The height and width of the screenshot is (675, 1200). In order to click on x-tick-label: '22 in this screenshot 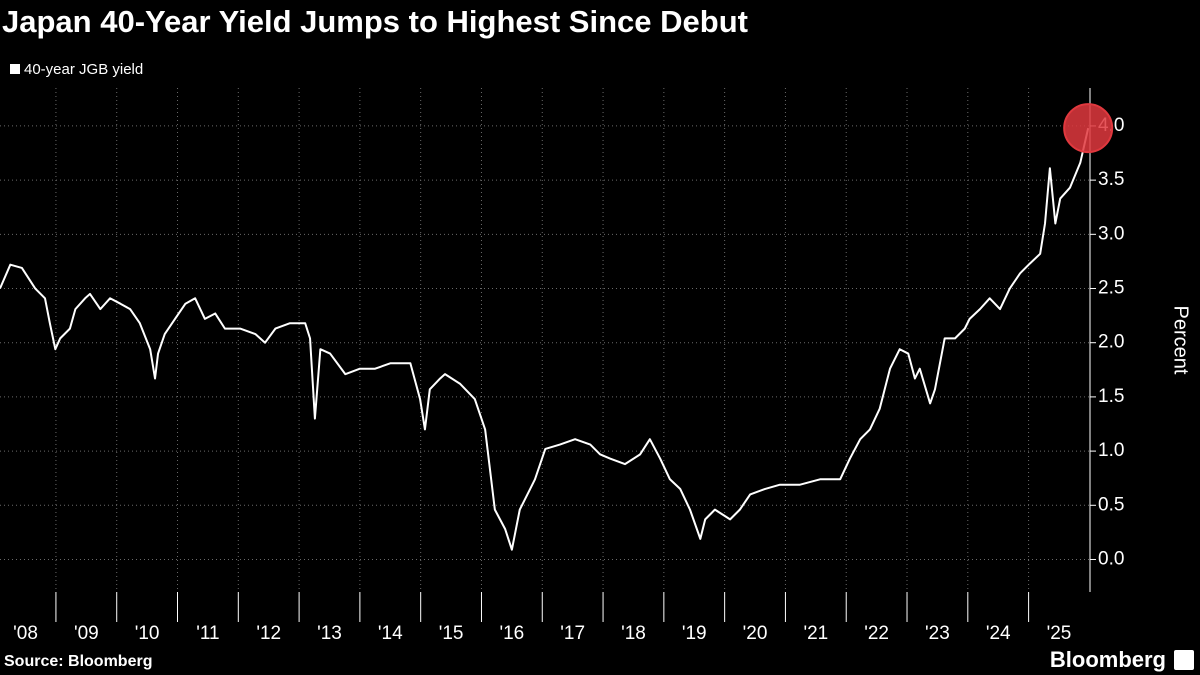, I will do `click(876, 633)`.